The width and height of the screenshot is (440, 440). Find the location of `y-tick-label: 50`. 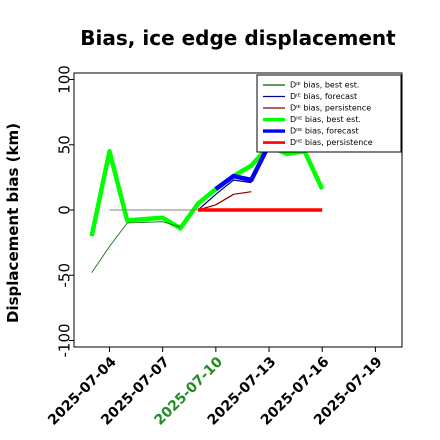

y-tick-label: 50 is located at coordinates (64, 144).